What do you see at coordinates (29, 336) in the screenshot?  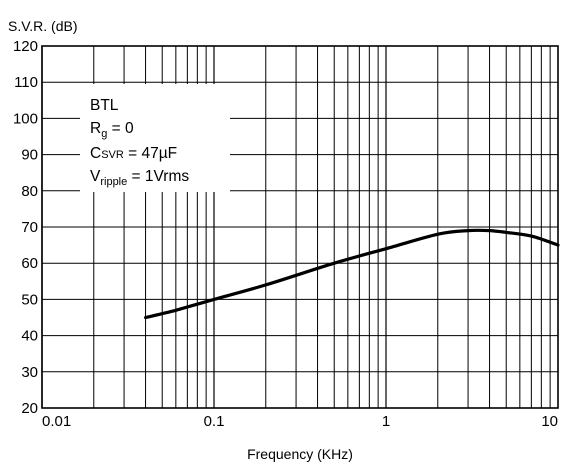 I see `y-tick-label: 40` at bounding box center [29, 336].